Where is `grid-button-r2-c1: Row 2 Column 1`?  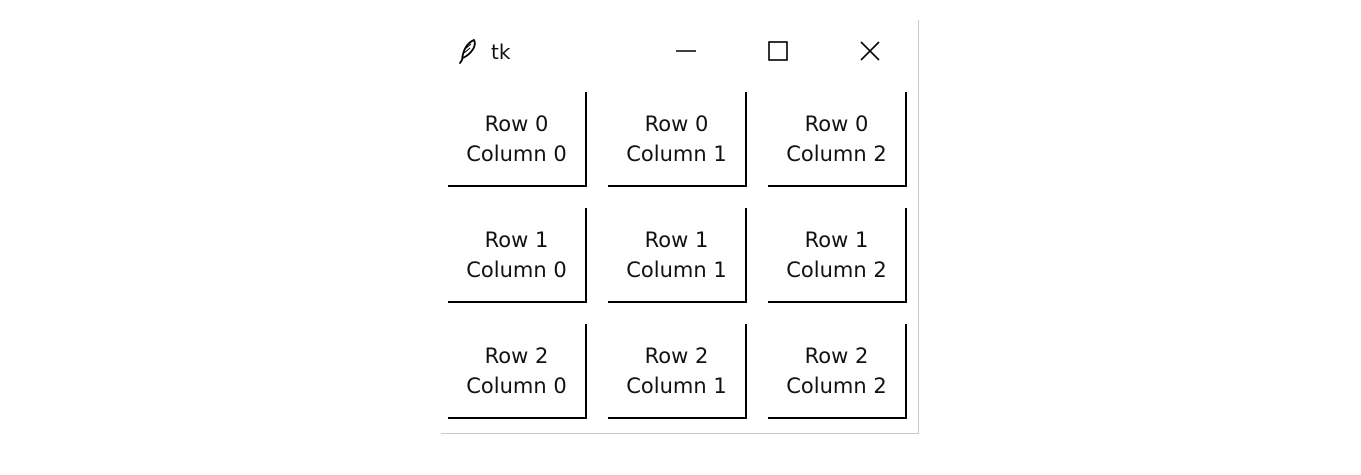
grid-button-r2-c1: Row 2 Column 1 is located at coordinates (677, 371).